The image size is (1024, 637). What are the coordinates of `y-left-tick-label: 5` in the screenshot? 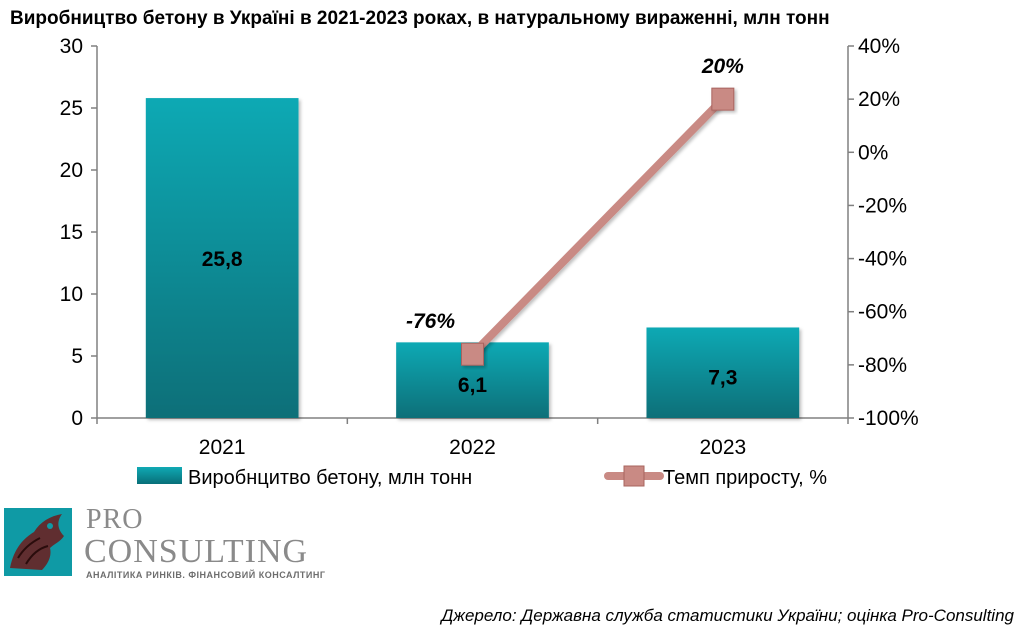 It's located at (77, 356).